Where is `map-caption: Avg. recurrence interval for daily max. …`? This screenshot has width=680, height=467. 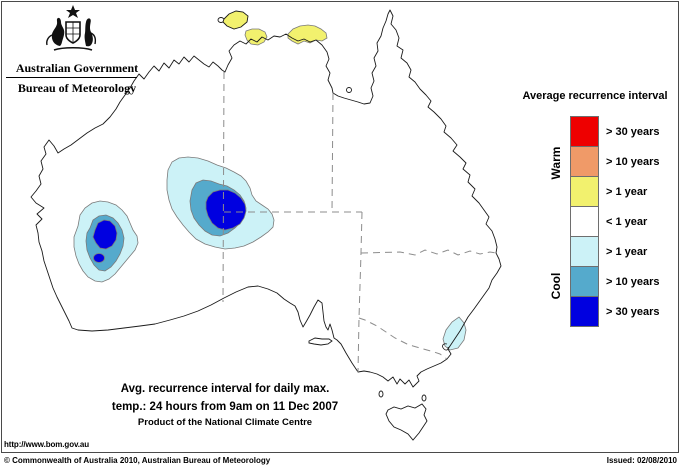 map-caption: Avg. recurrence interval for daily max. … is located at coordinates (225, 405).